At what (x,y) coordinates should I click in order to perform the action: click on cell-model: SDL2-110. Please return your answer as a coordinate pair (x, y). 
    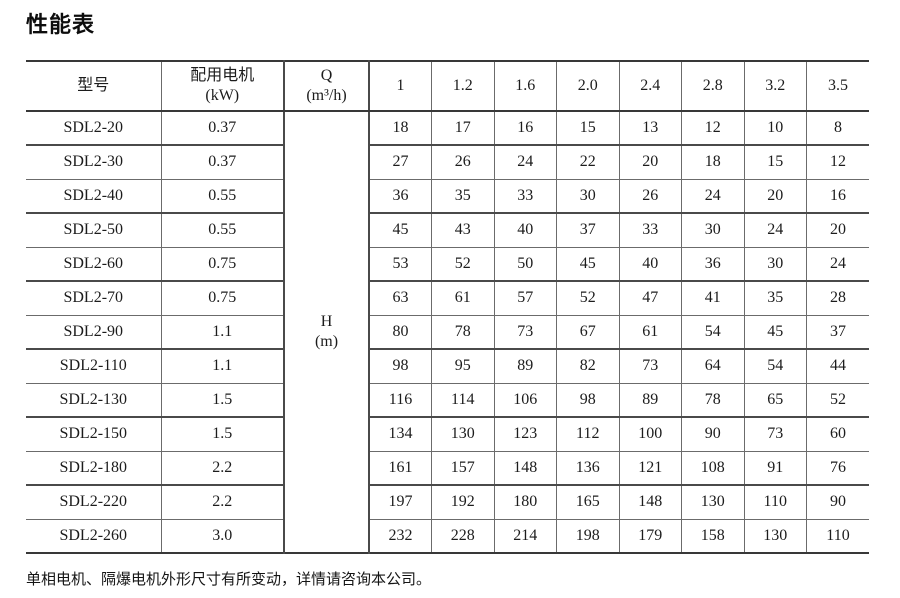
    Looking at the image, I should click on (94, 366).